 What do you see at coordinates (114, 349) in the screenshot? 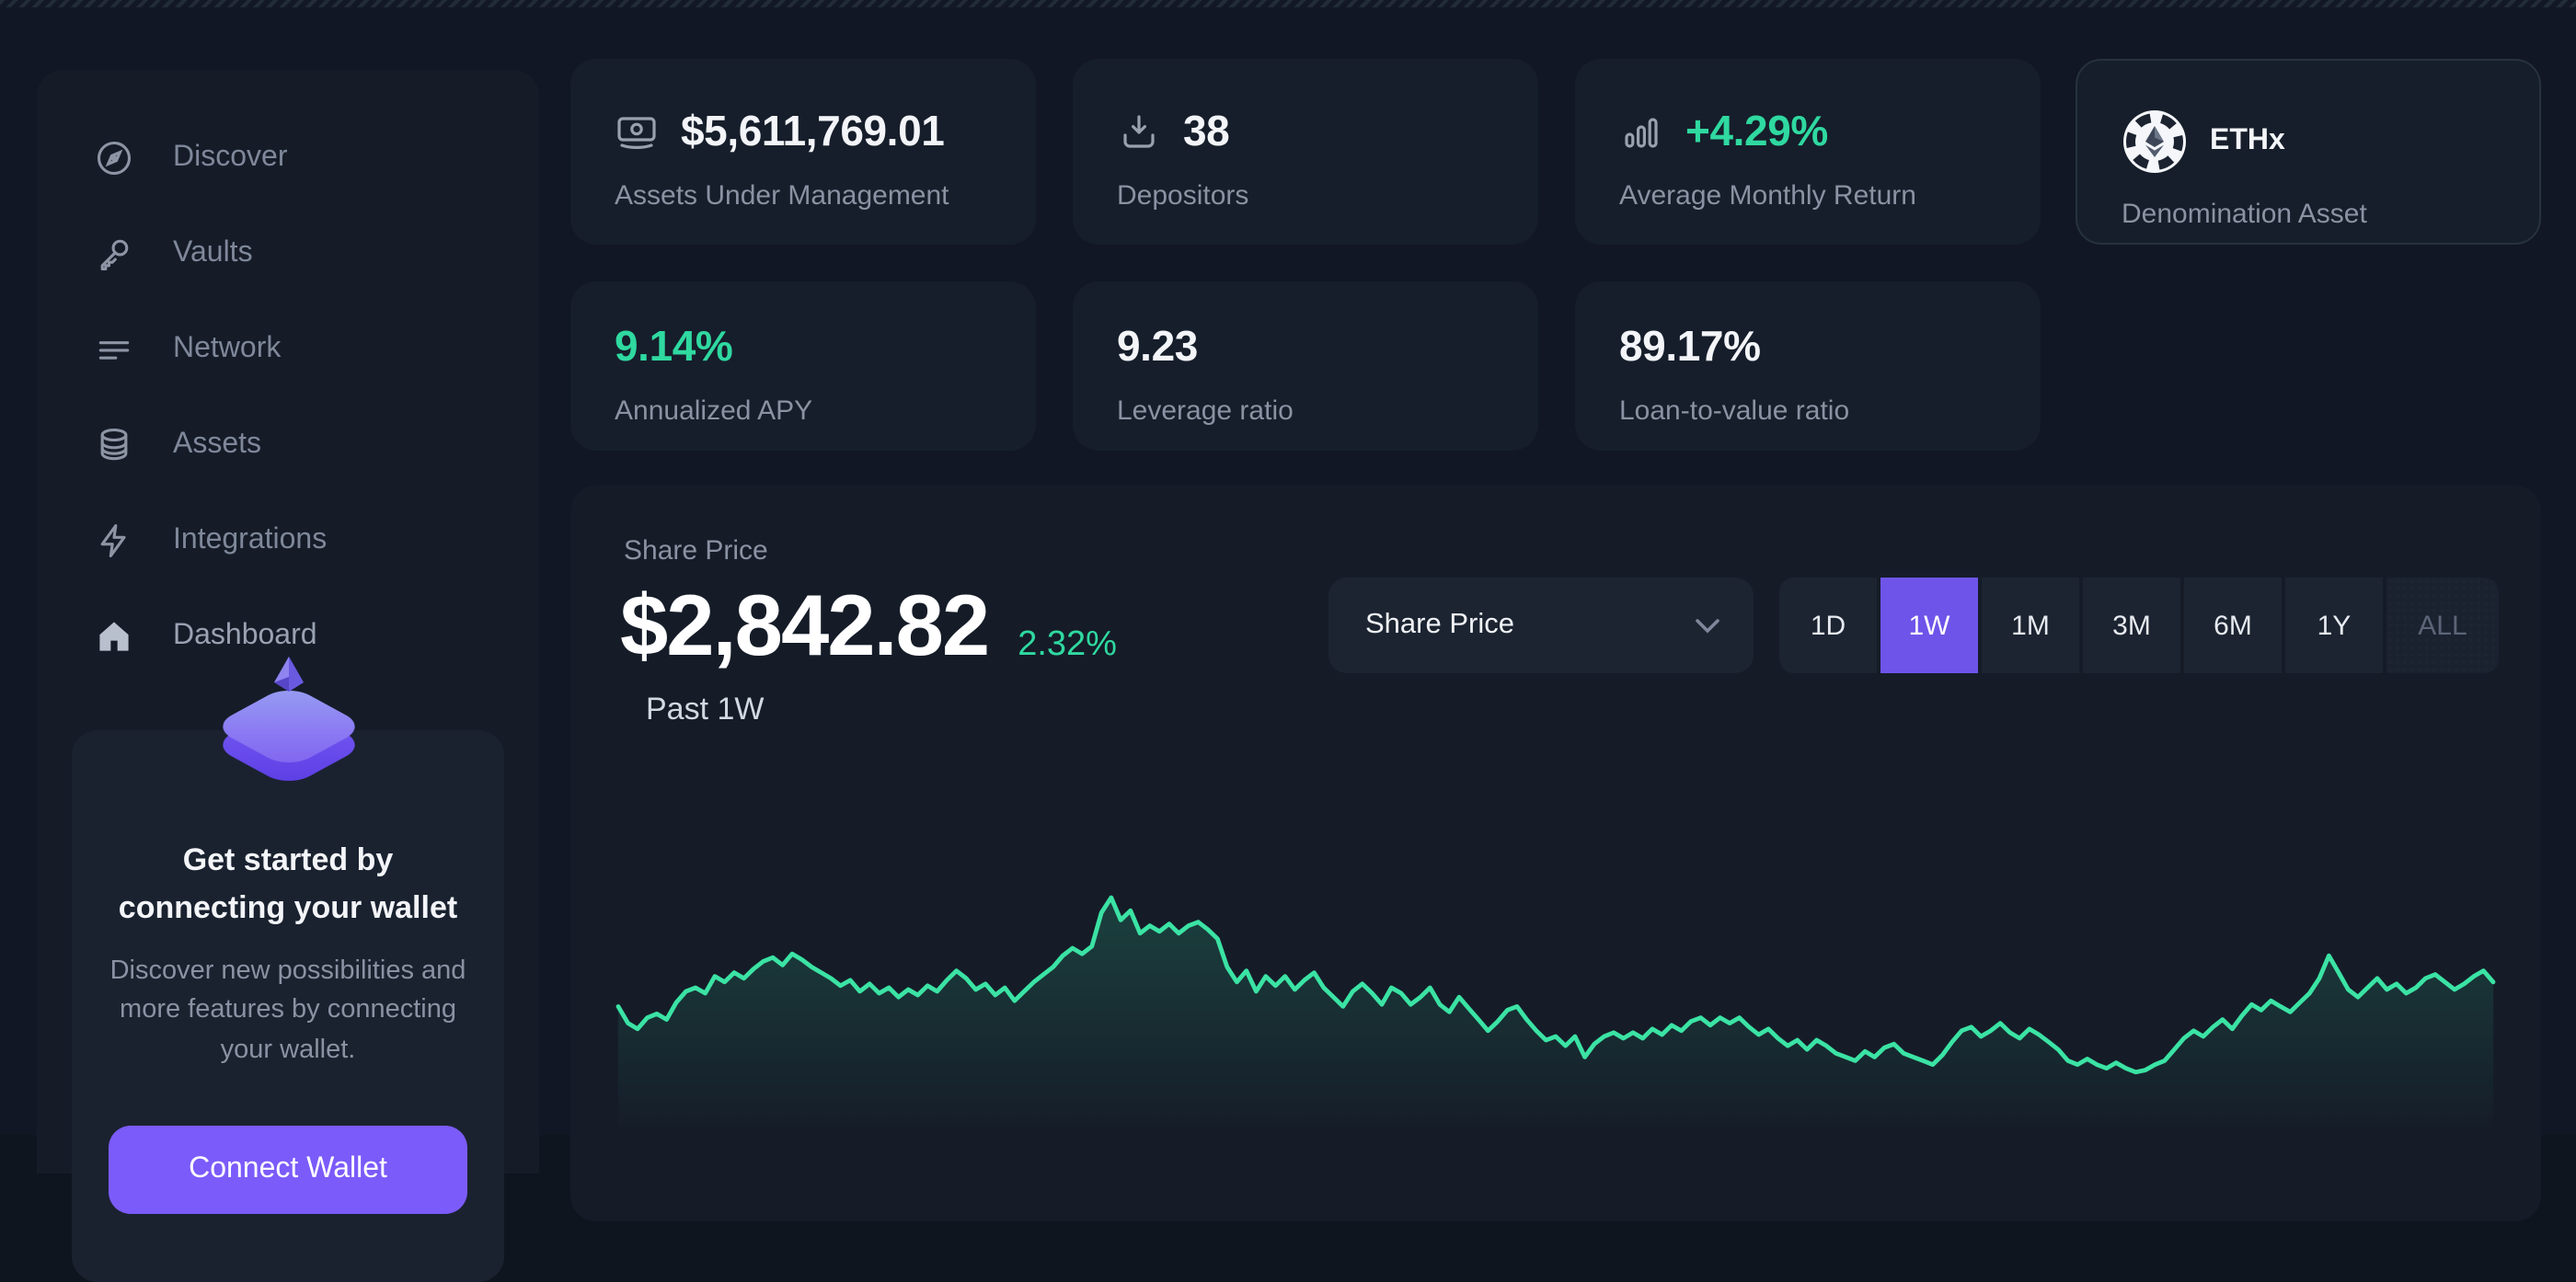
I see `lines-icon` at bounding box center [114, 349].